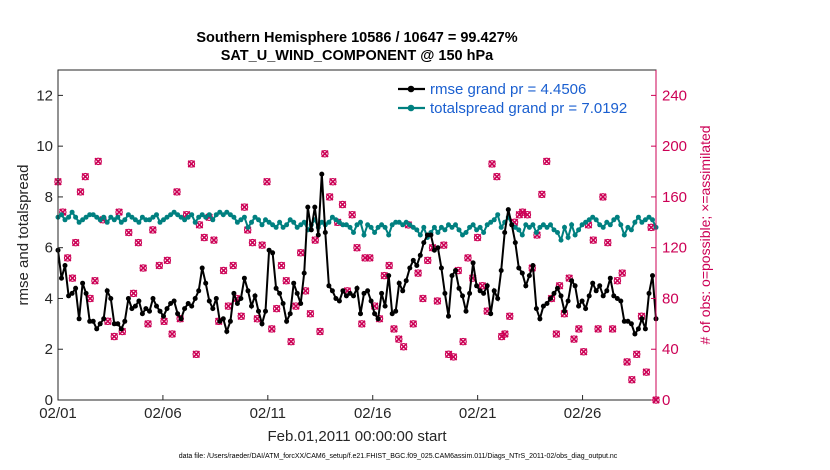 This screenshot has width=830, height=470. I want to click on y-left-tick-label: 4, so click(49, 298).